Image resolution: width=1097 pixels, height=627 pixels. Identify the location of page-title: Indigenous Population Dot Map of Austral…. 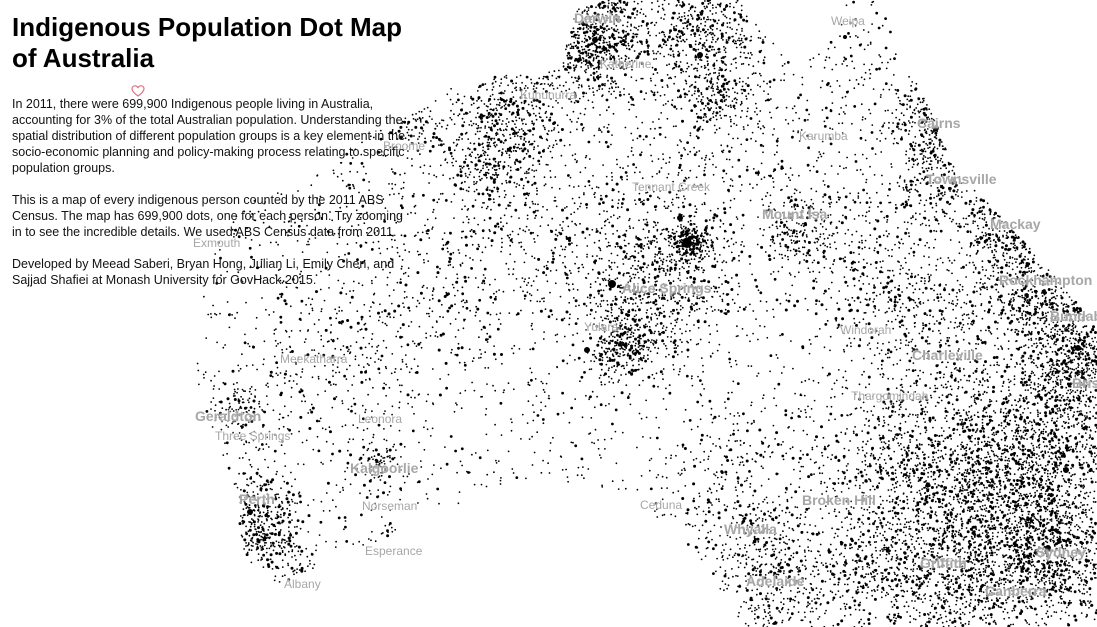
(207, 42).